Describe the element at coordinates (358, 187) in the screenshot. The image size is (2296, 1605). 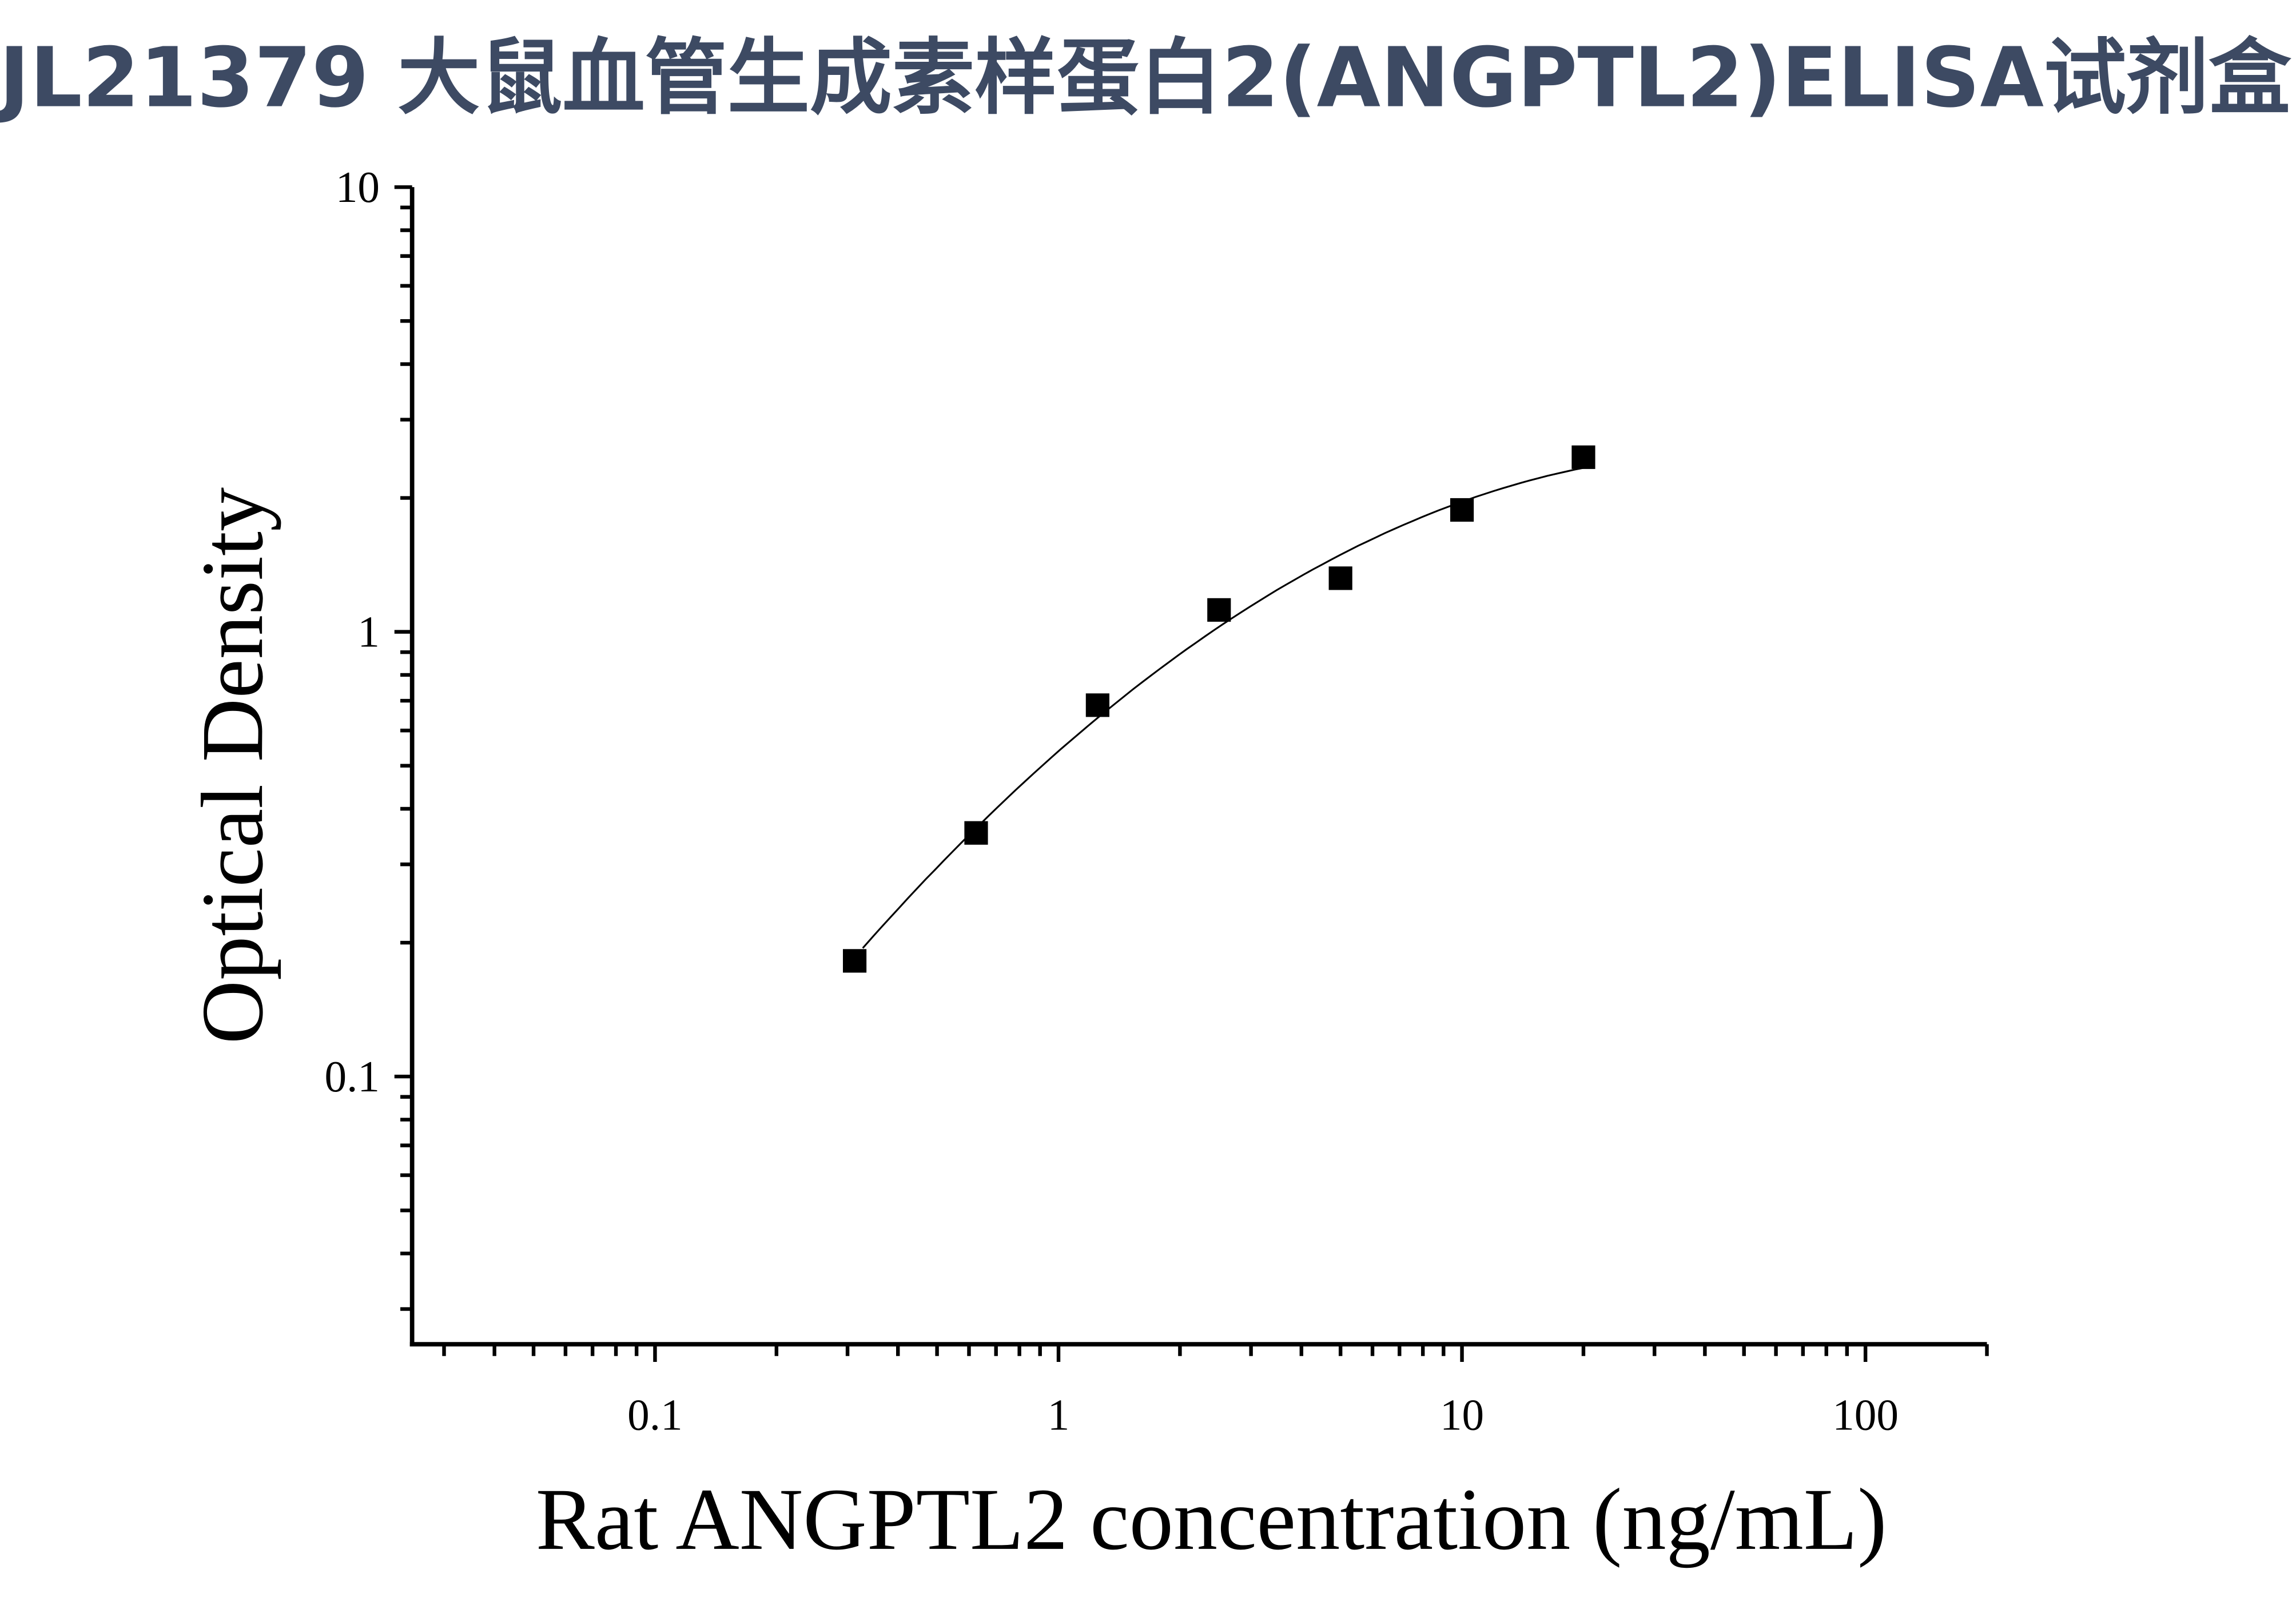
I see `y-tick-label: 10` at that location.